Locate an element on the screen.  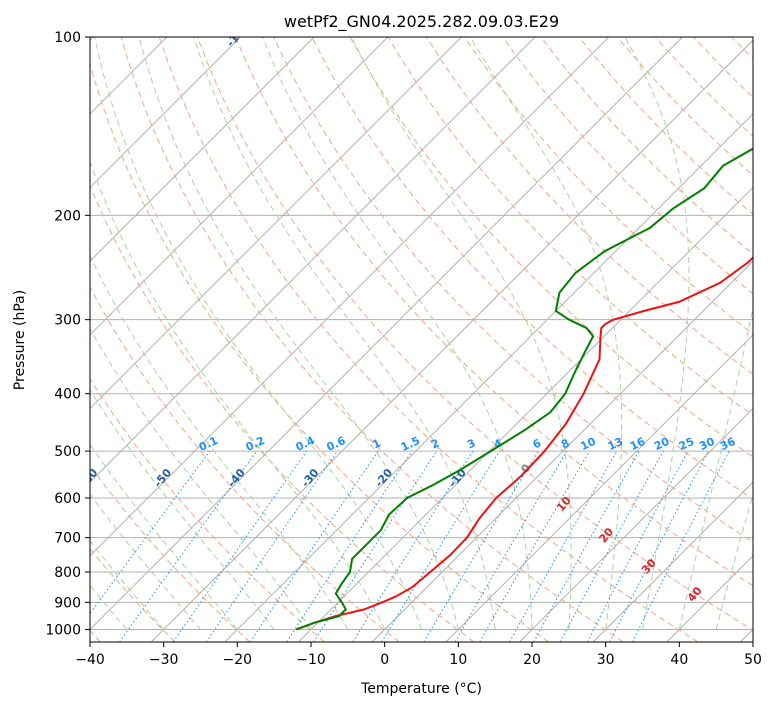
mixing-ratio-label: 20 is located at coordinates (662, 444).